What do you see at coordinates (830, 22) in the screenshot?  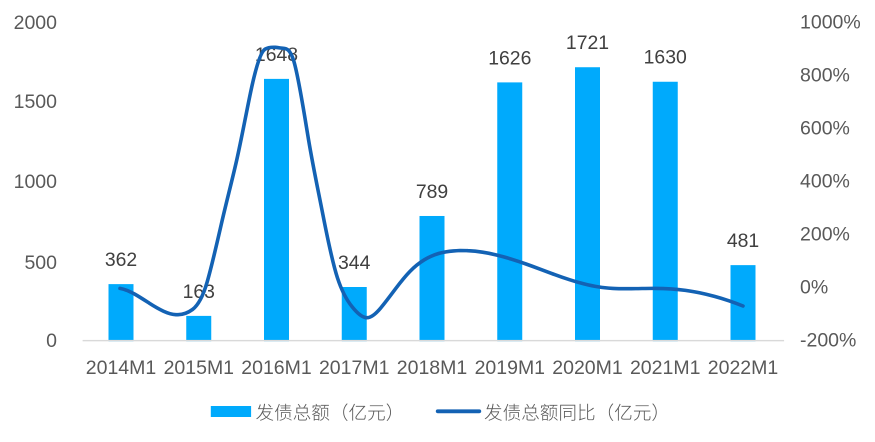 I see `svg-text: 1000%` at bounding box center [830, 22].